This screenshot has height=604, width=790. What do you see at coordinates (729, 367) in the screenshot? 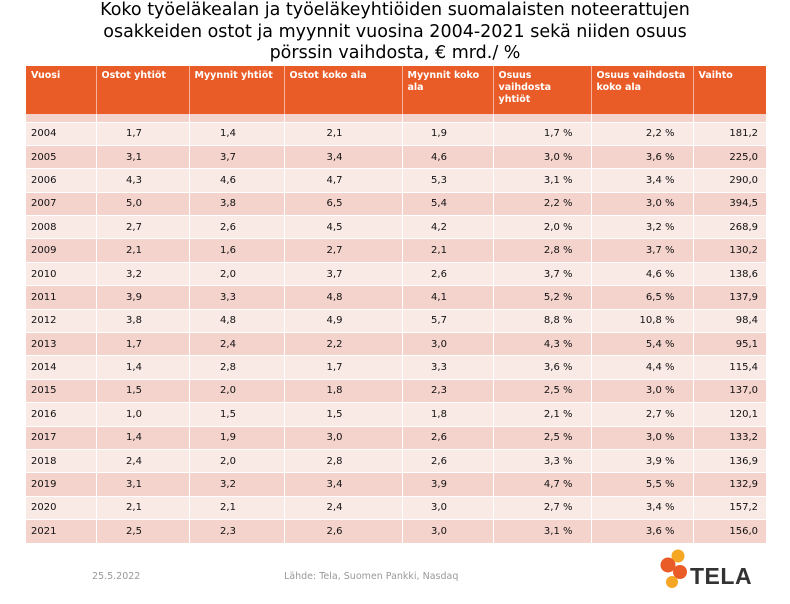
I see `table-cell: 115,4` at bounding box center [729, 367].